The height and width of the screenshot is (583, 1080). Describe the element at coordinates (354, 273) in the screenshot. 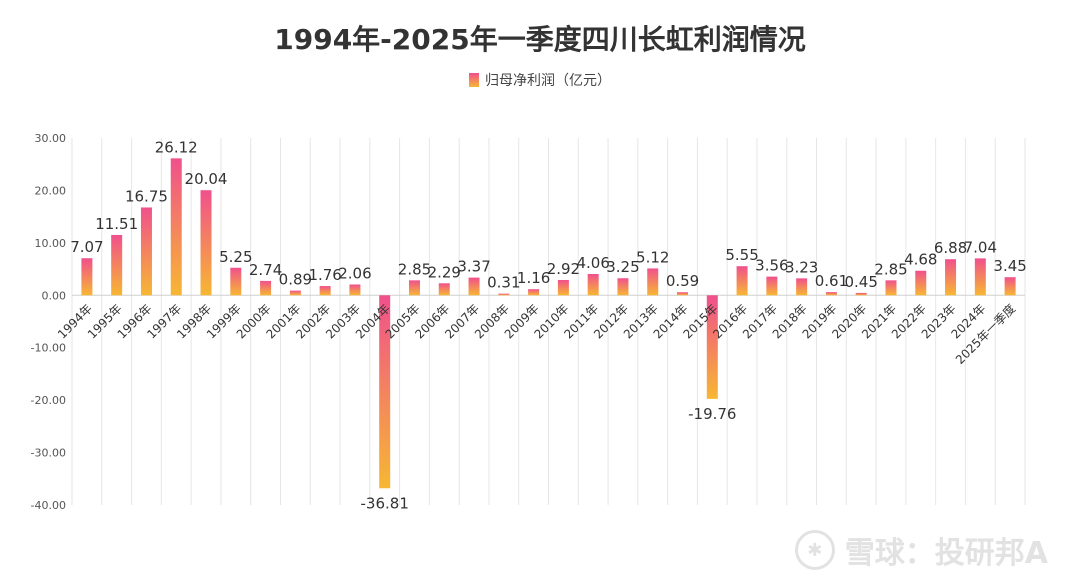

I see `data-label: 2.06` at that location.